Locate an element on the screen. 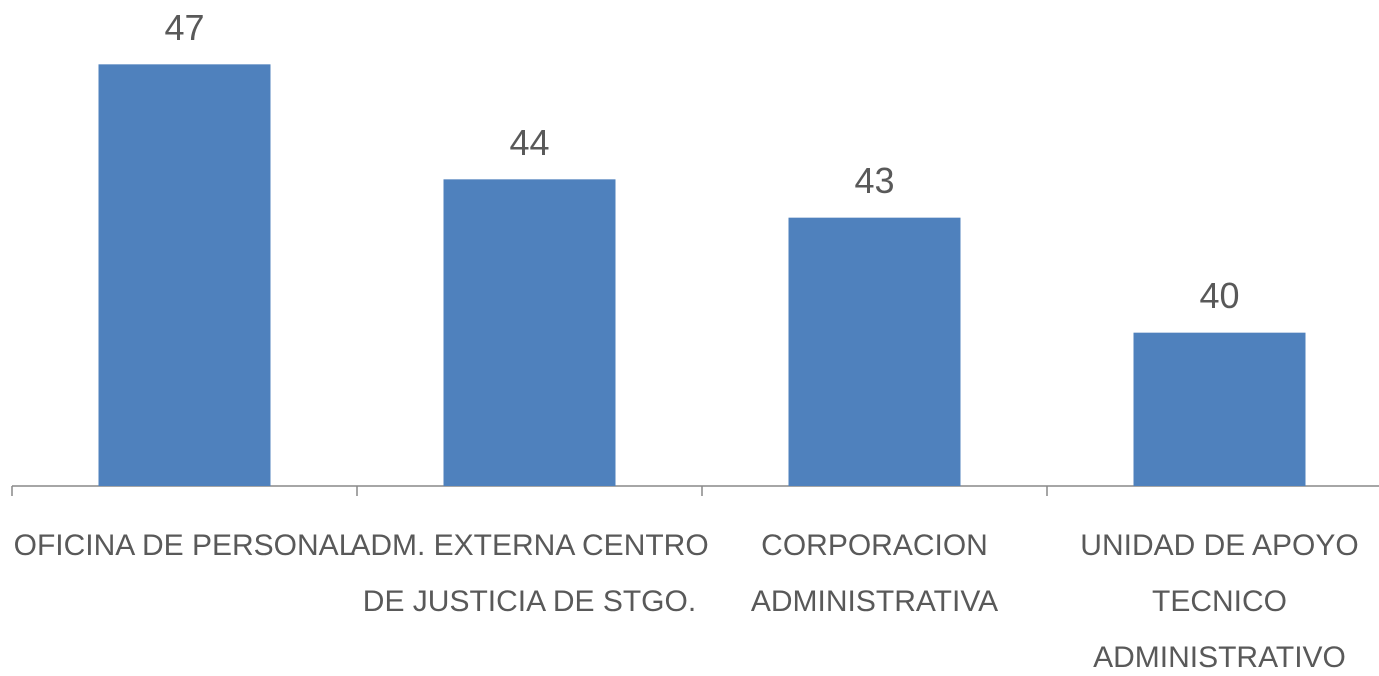 This screenshot has height=676, width=1379. data-label: 47 is located at coordinates (184, 27).